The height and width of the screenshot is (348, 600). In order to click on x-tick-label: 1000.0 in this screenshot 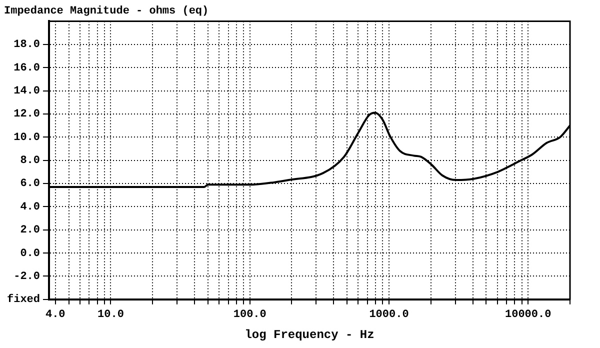, I will do `click(389, 314)`.